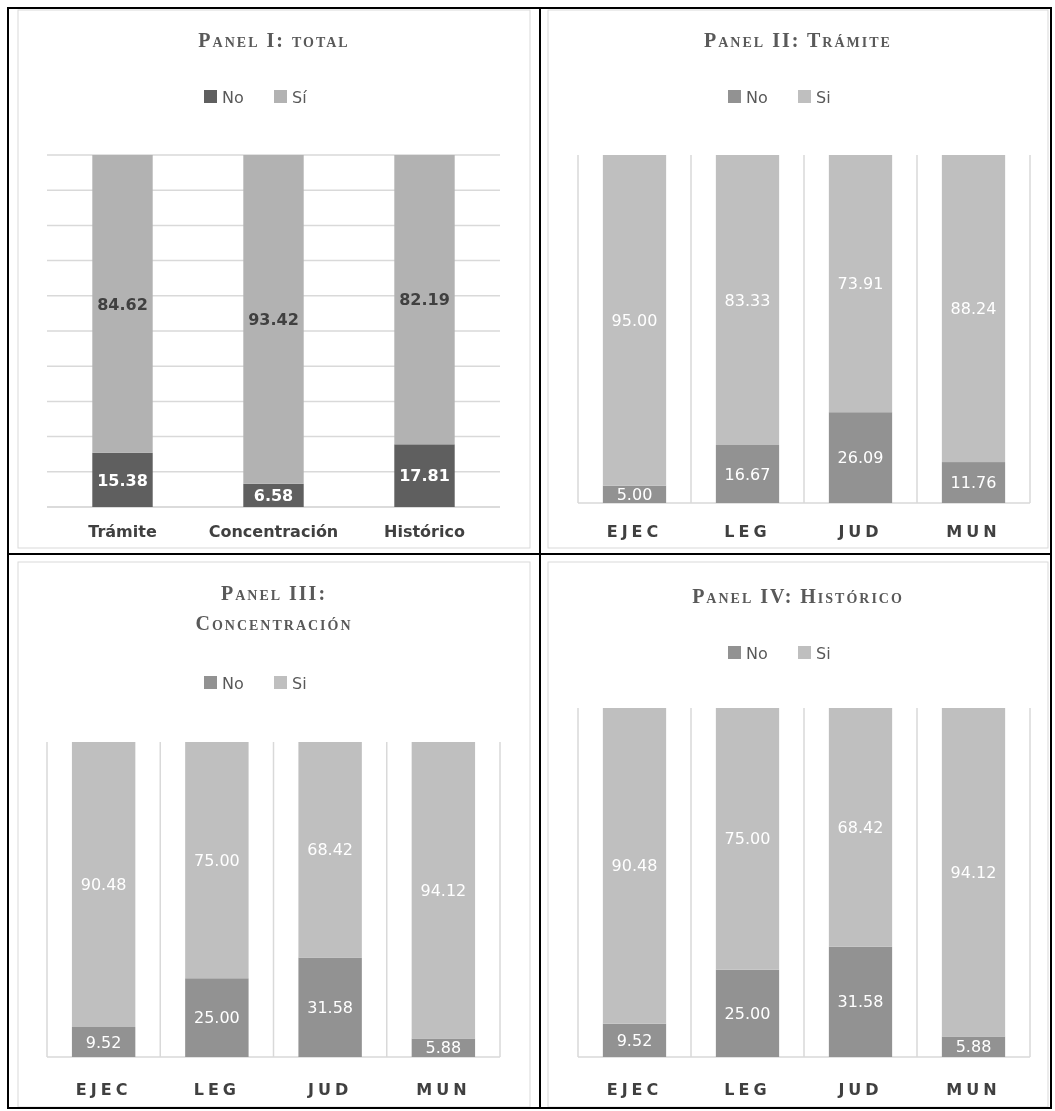 The image size is (1055, 1111). Describe the element at coordinates (273, 531) in the screenshot. I see `x-tick-label: Concentración` at that location.